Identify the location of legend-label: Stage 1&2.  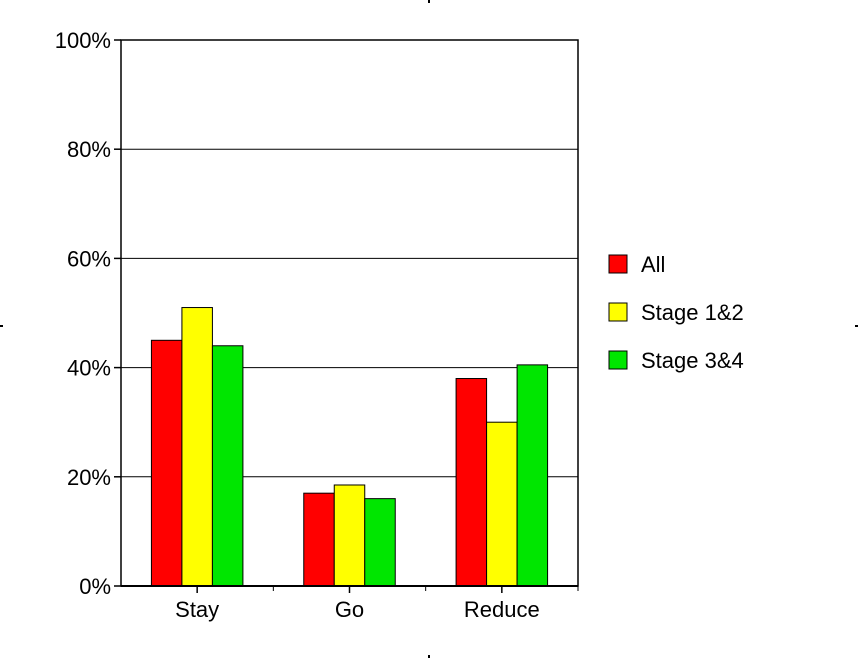
(692, 312).